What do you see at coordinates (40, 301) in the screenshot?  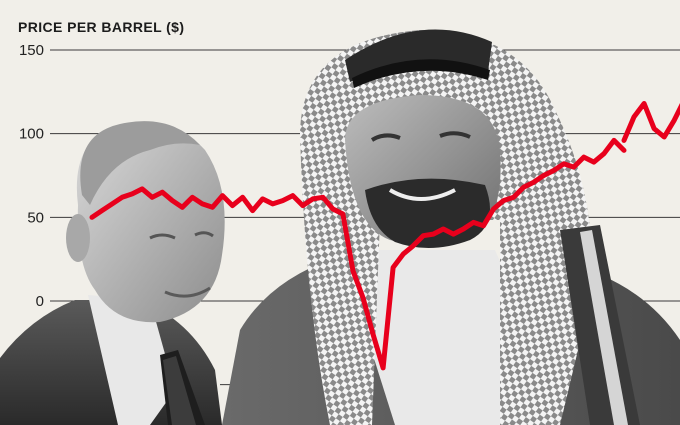 I see `y-tick-label: 0` at bounding box center [40, 301].